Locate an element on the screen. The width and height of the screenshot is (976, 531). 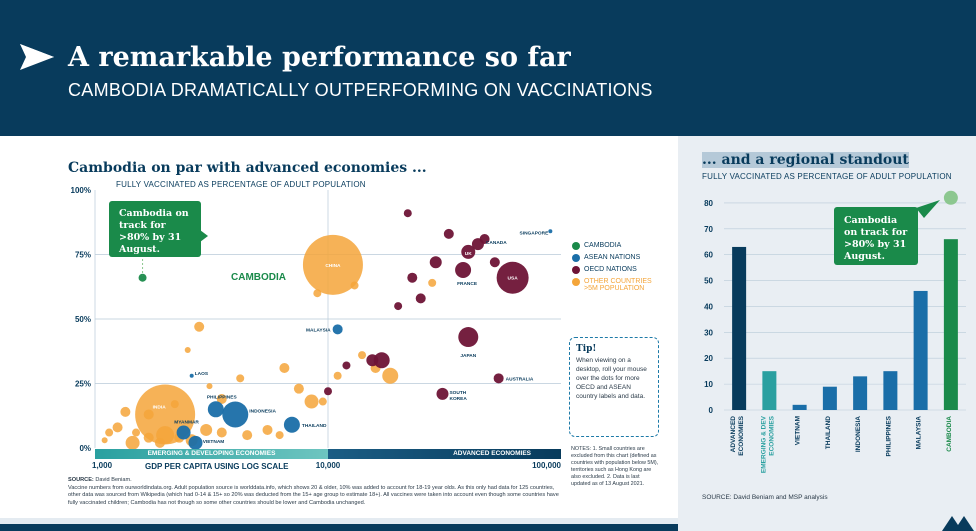
point-label: AUSTRALIA is located at coordinates (520, 379).